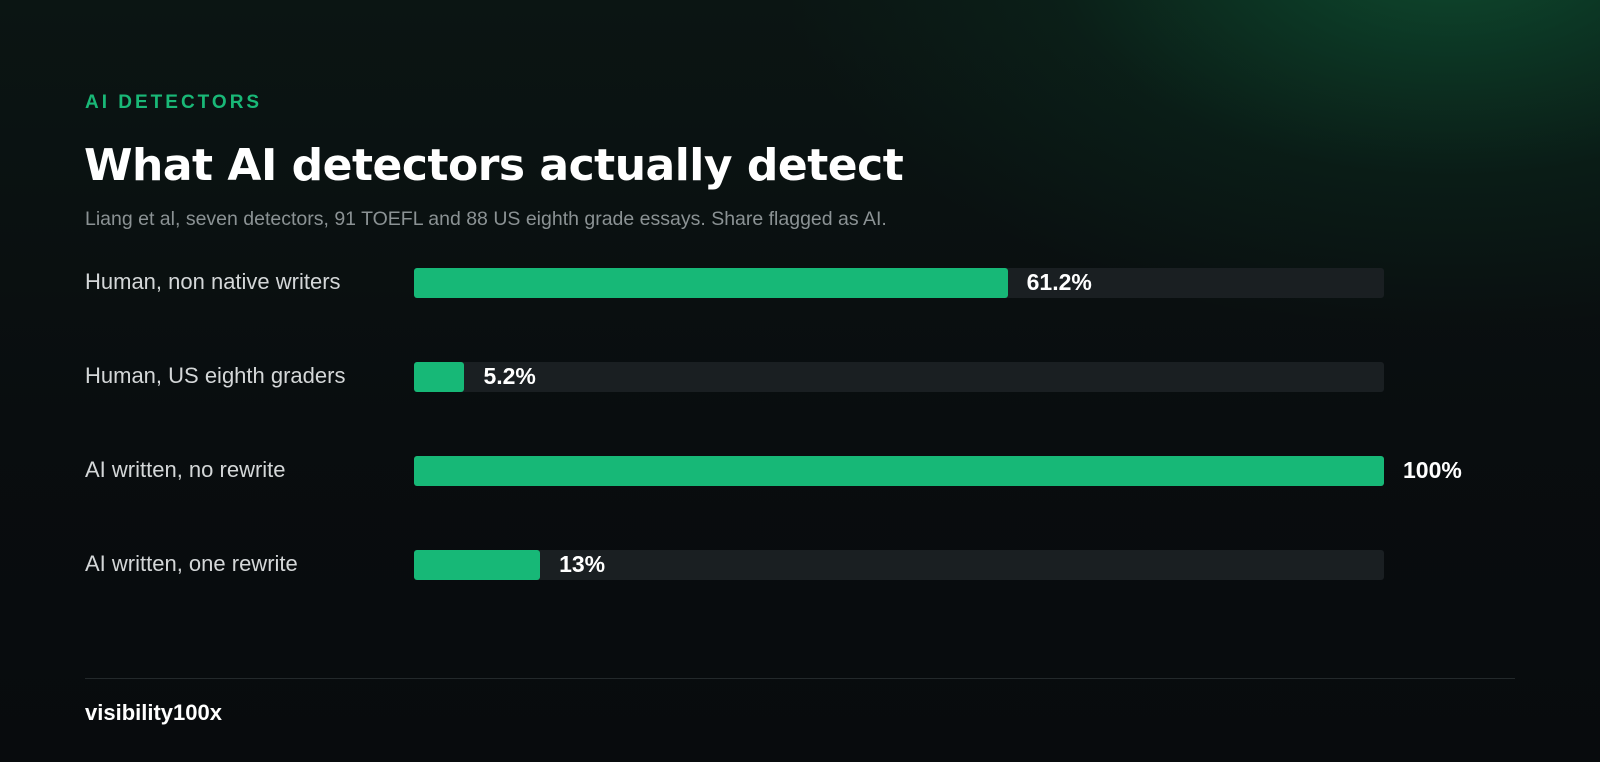 The image size is (1600, 762). I want to click on category-label: Human, US eighth graders, so click(215, 375).